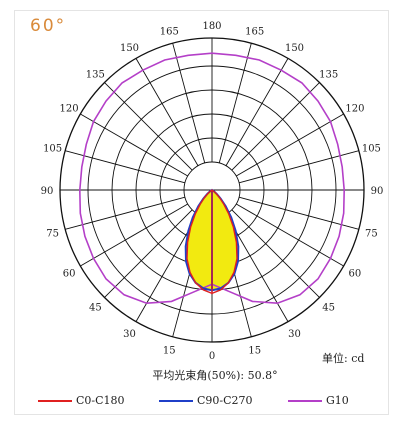 The width and height of the screenshot is (401, 428). Describe the element at coordinates (100, 400) in the screenshot. I see `legend-label-c0-c180: C0-C180` at that location.